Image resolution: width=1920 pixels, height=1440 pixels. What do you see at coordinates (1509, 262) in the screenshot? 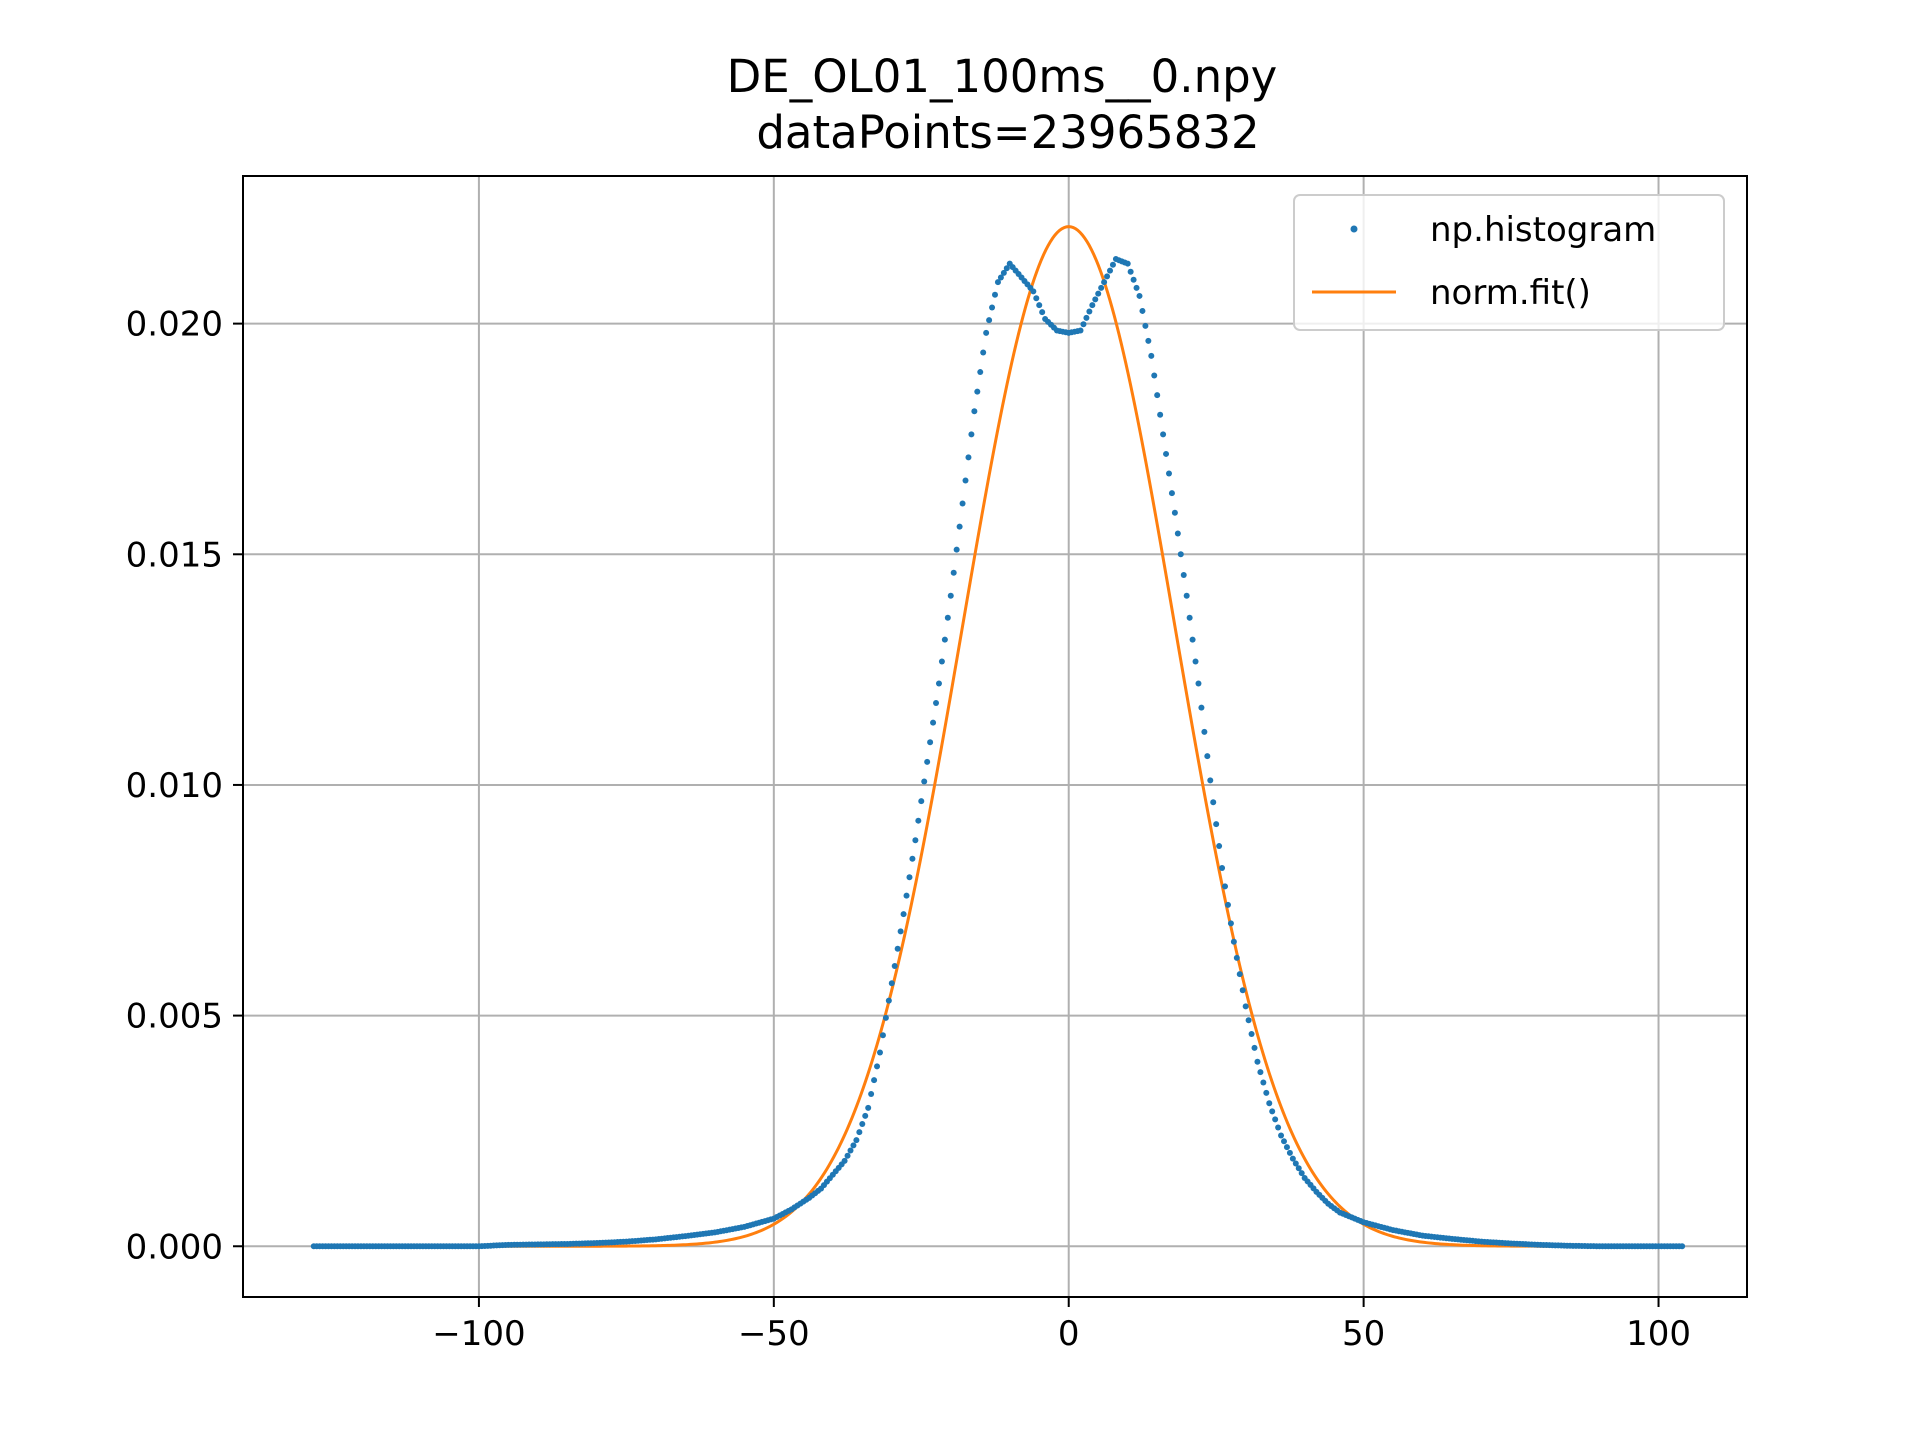
I see `legend-box` at bounding box center [1509, 262].